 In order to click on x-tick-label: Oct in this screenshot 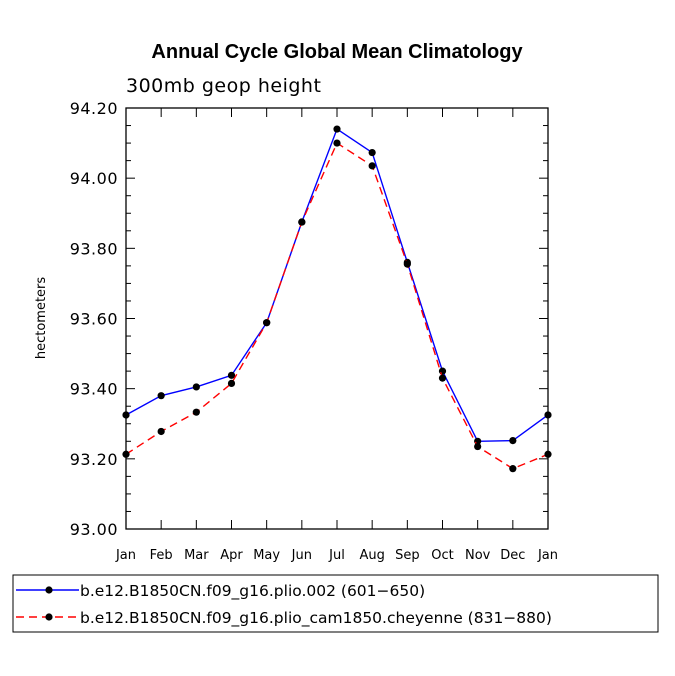, I will do `click(442, 555)`.